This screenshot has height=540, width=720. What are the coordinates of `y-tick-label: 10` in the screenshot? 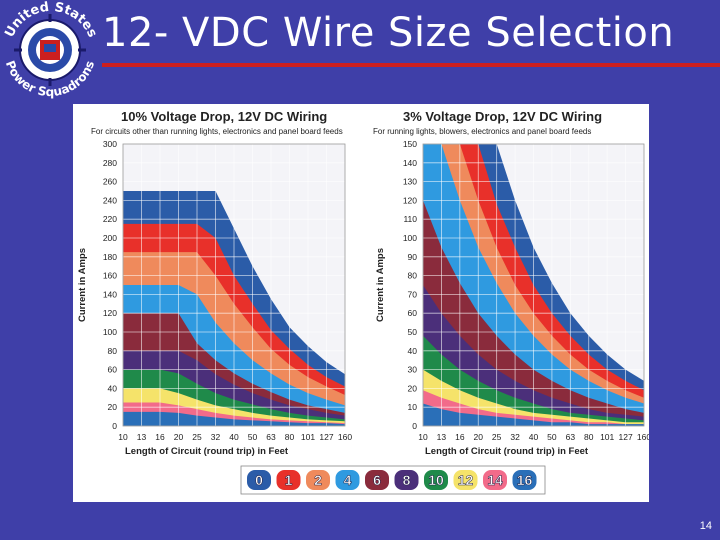 It's located at (413, 407).